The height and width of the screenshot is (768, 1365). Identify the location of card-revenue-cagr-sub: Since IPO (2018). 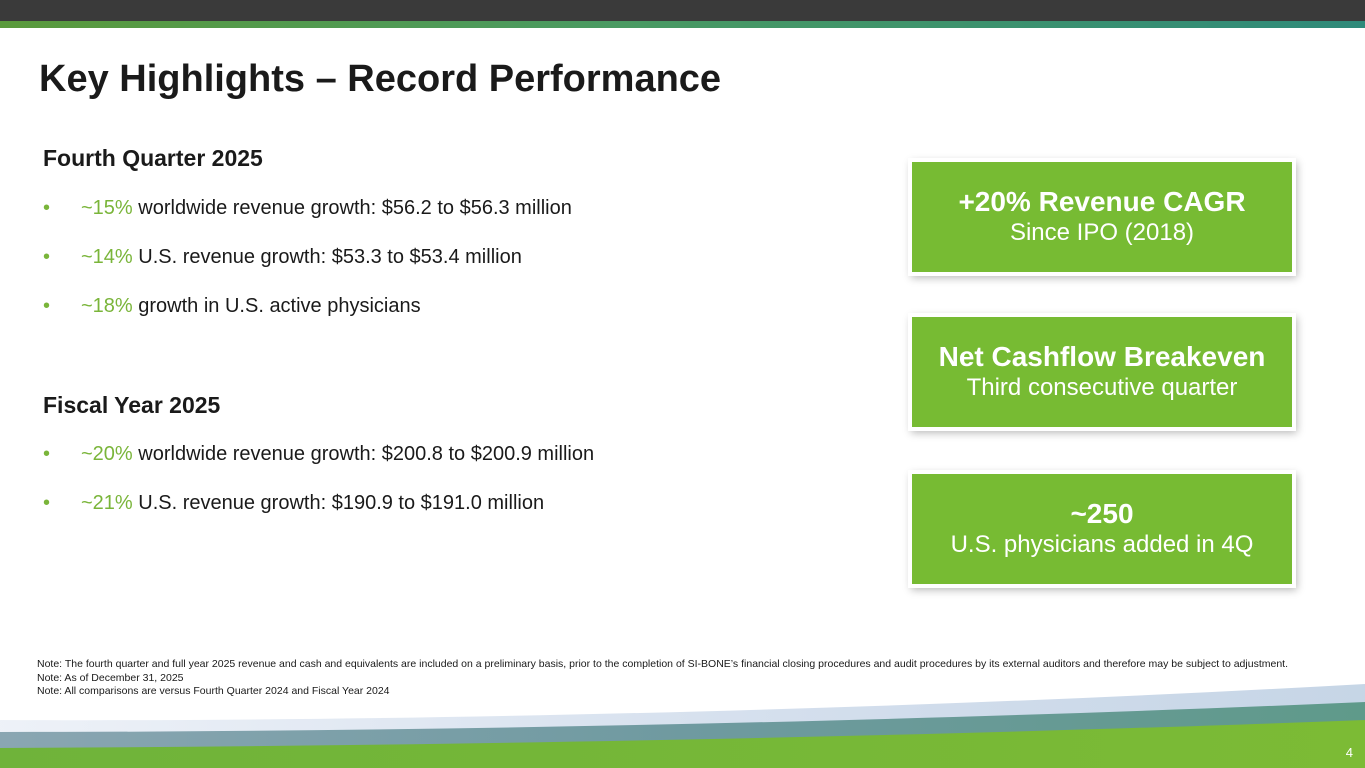
(1102, 232).